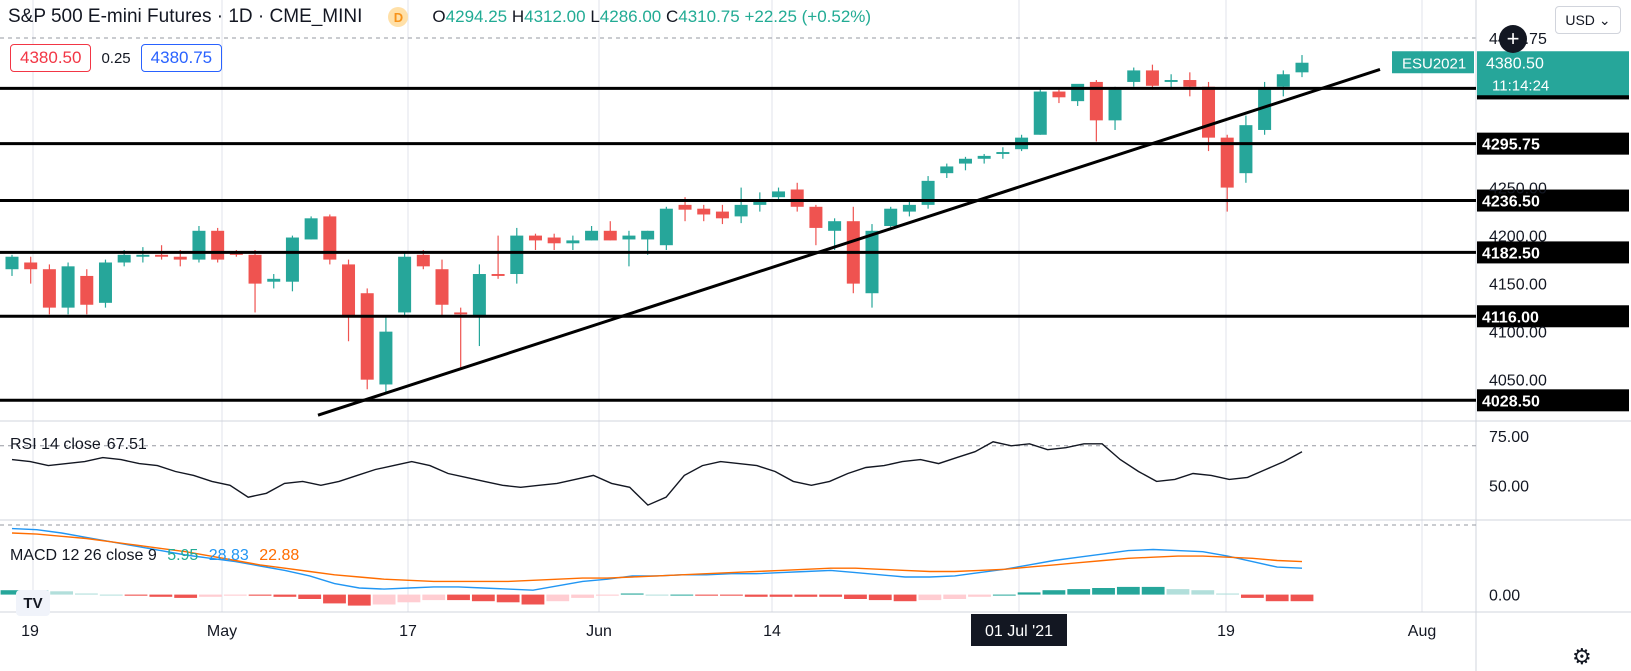  I want to click on spread-value: 0.25, so click(116, 58).